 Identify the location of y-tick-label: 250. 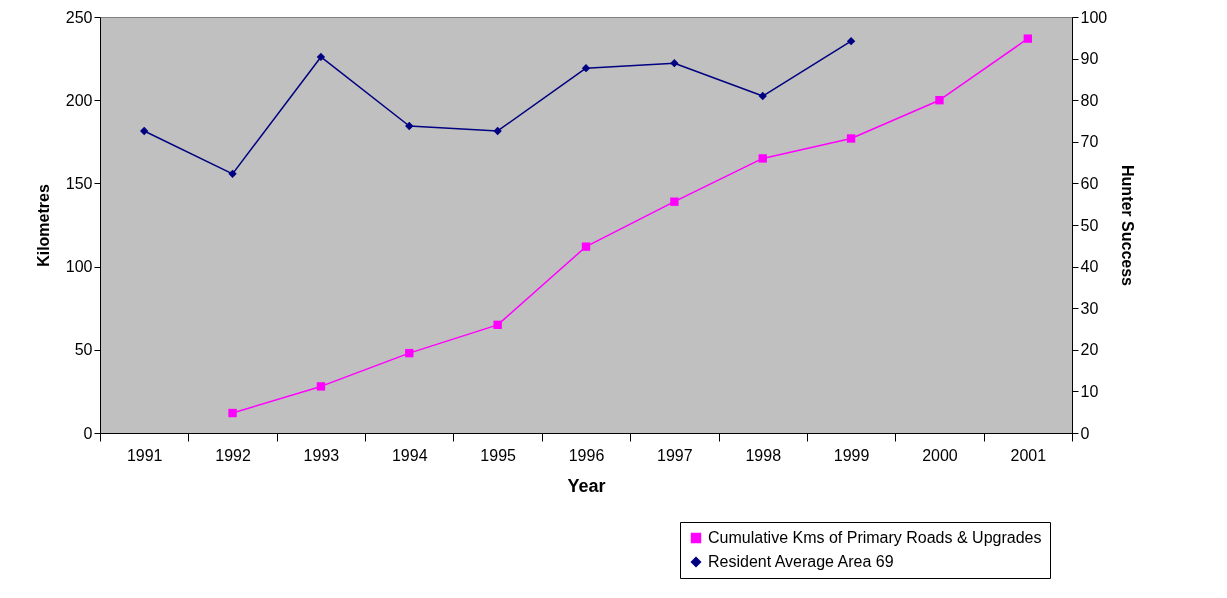
(79, 17).